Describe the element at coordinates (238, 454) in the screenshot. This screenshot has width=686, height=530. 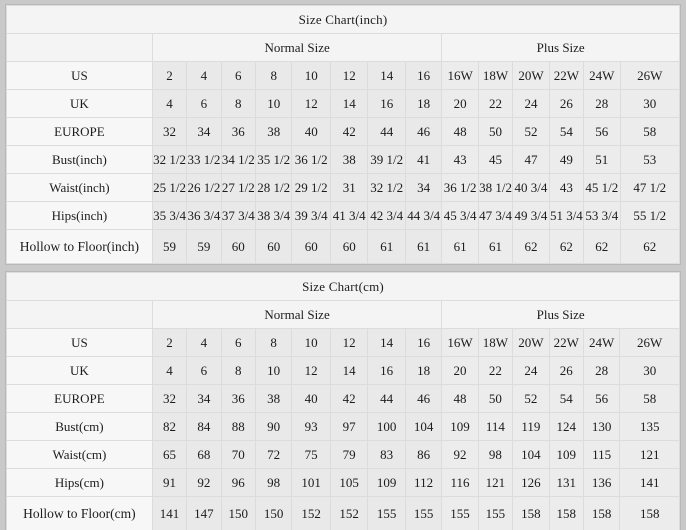
I see `table-cell: 70` at that location.